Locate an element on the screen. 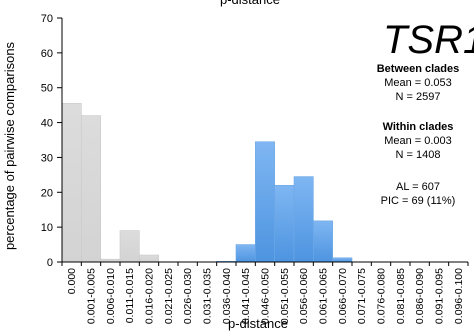 This screenshot has height=333, width=474. x-tick-label-0: 0.000 is located at coordinates (72, 281).